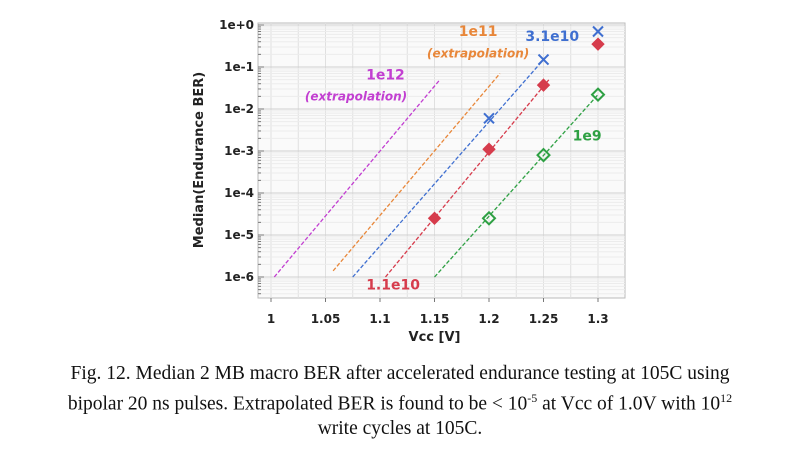 The height and width of the screenshot is (457, 800). Describe the element at coordinates (199, 160) in the screenshot. I see `y-axis-label: Median(Endurance BER)` at that location.